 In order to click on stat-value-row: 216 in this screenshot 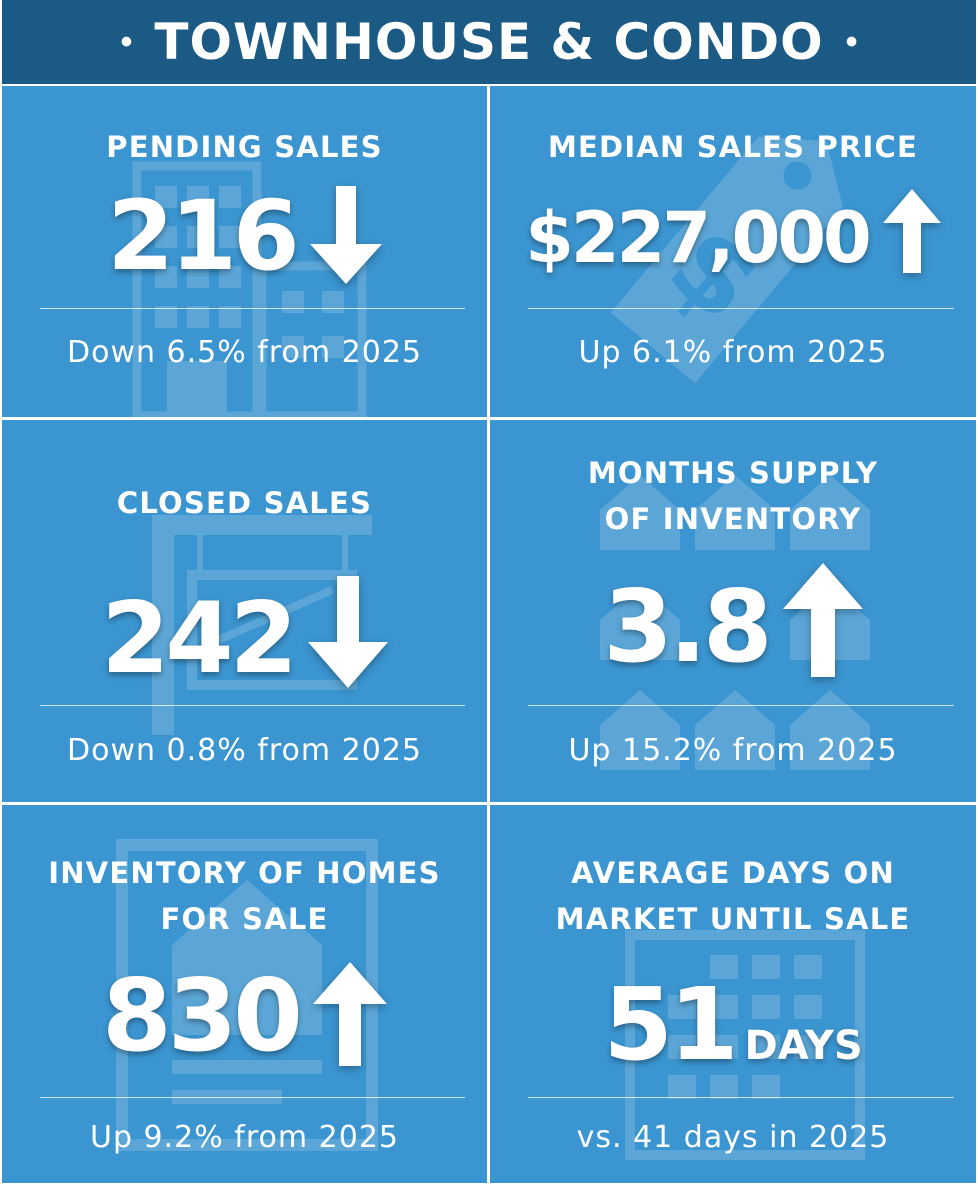, I will do `click(244, 235)`.